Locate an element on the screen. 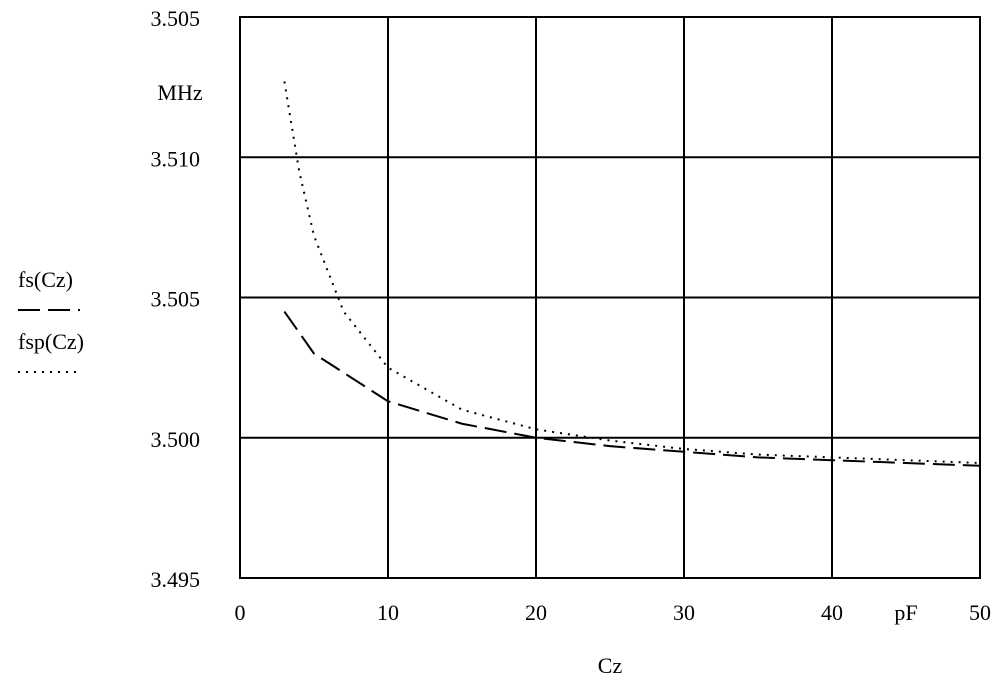 The height and width of the screenshot is (697, 1000). legend-label: fsp(Cz) is located at coordinates (51, 341).